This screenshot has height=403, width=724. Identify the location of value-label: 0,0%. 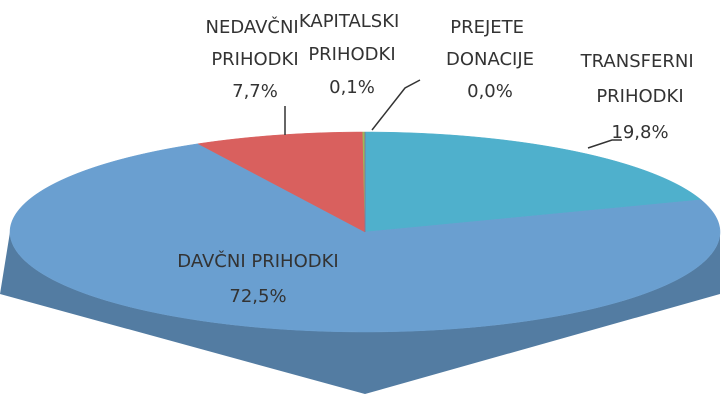
(490, 91).